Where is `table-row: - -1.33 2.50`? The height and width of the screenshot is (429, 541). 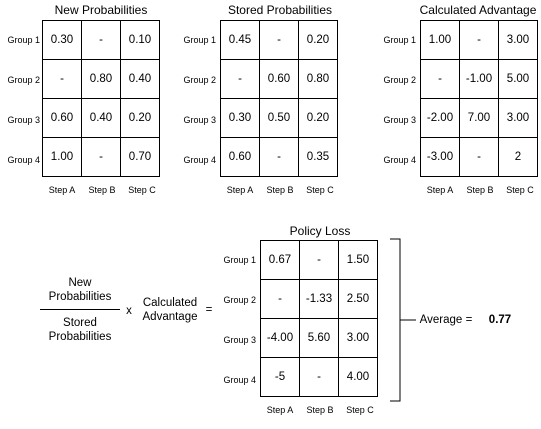 table-row: - -1.33 2.50 is located at coordinates (319, 299).